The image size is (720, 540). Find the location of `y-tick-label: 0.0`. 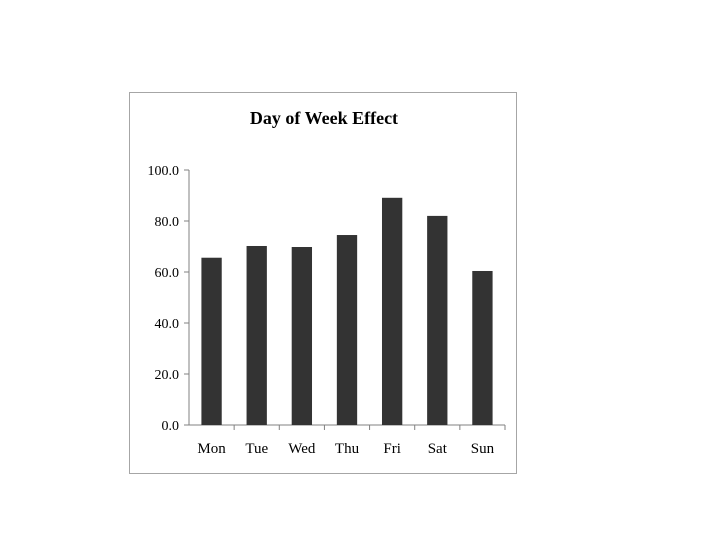

y-tick-label: 0.0 is located at coordinates (171, 426).